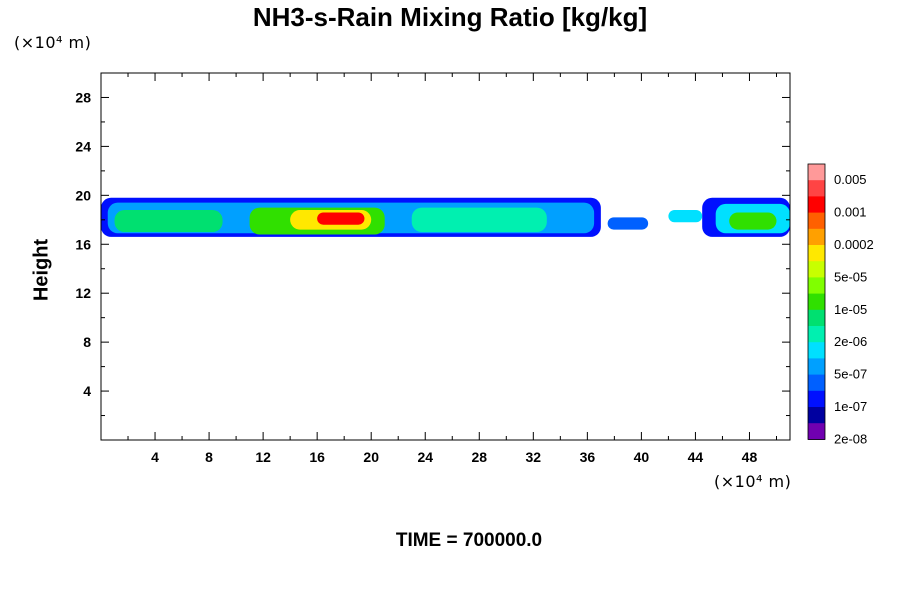  Describe the element at coordinates (850, 179) in the screenshot. I see `colorbar-label: 0.005` at that location.